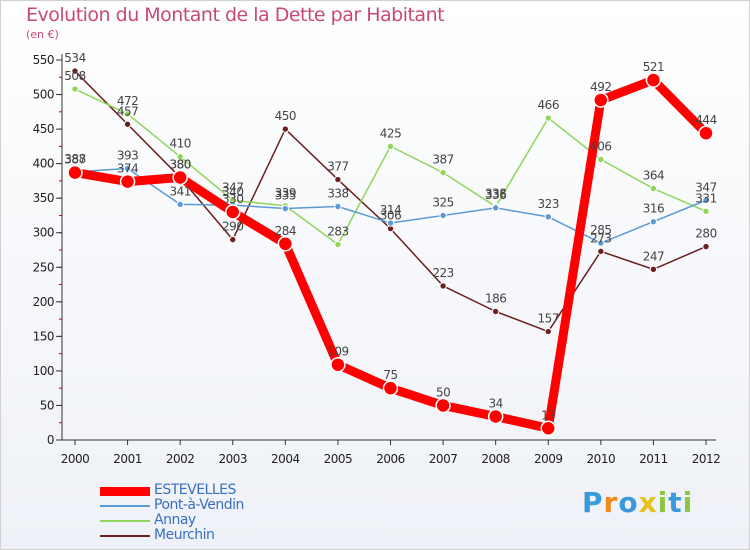 The height and width of the screenshot is (550, 750). Describe the element at coordinates (74, 76) in the screenshot. I see `data-label: 508` at that location.